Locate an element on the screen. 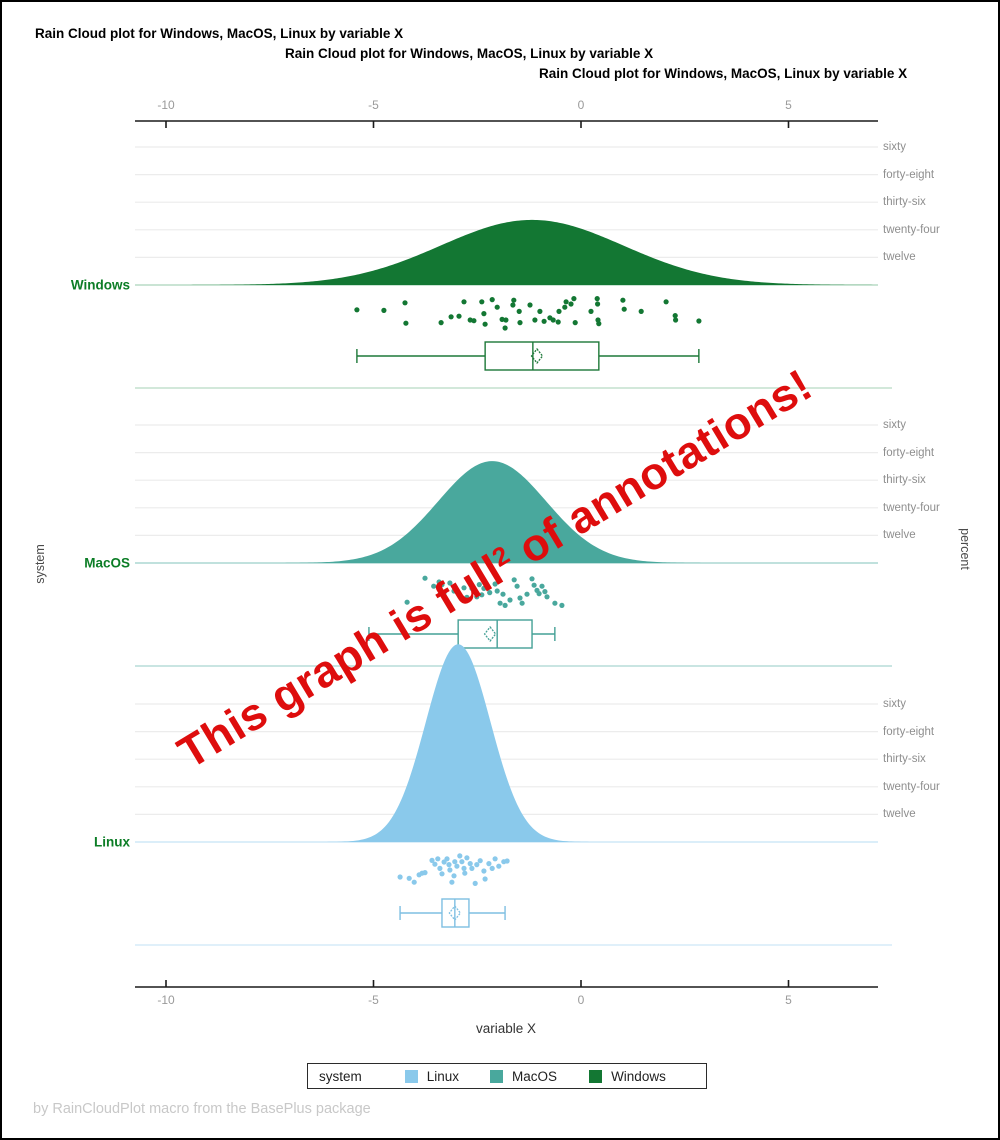 The height and width of the screenshot is (1140, 1000). legend-item-linux: Linux is located at coordinates (432, 1076).